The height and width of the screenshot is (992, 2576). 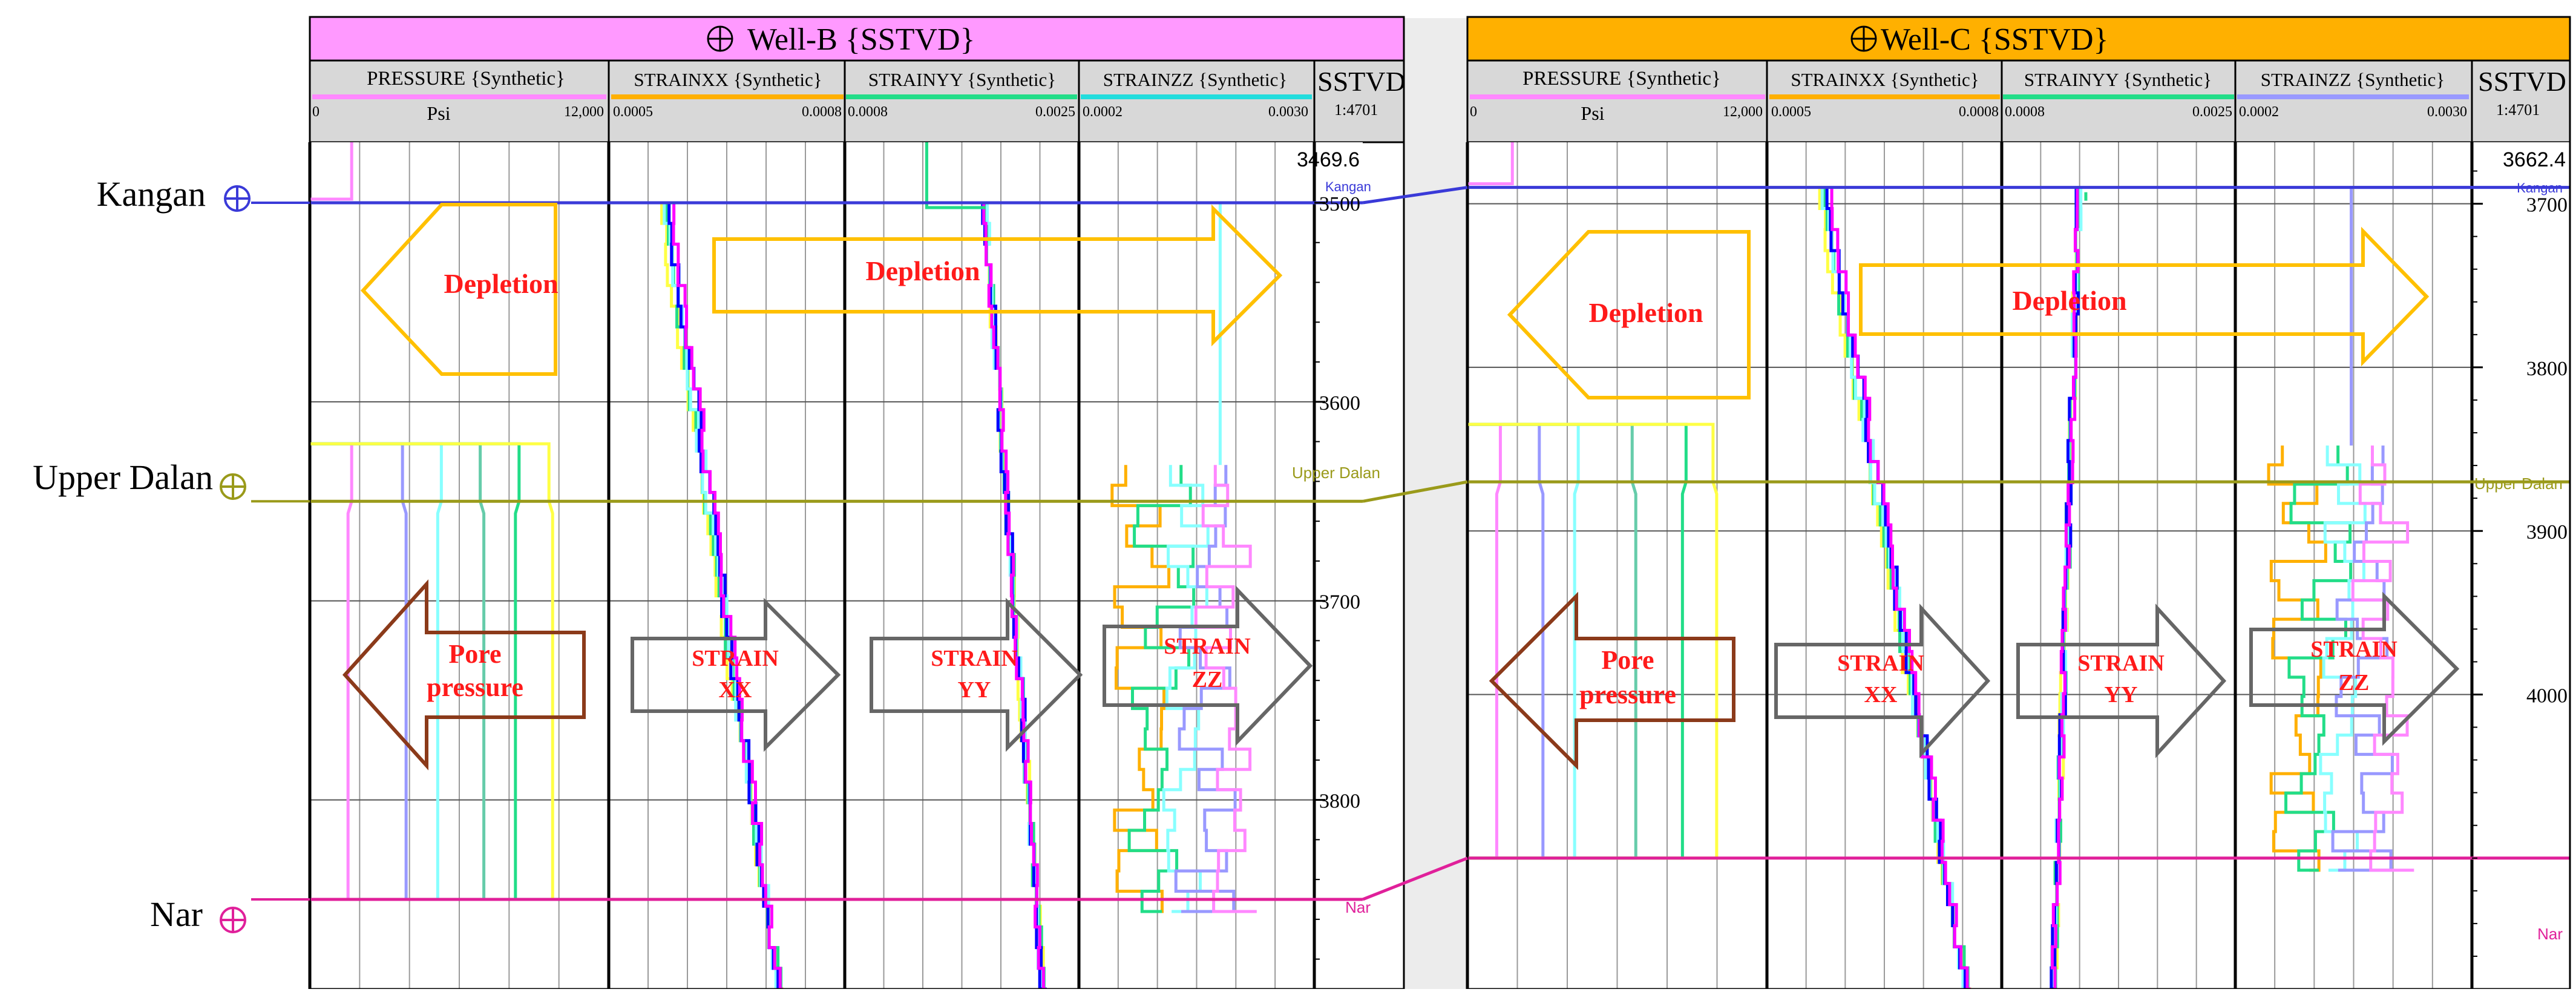 I want to click on well-b-strainyy-axis: YY, so click(x=974, y=690).